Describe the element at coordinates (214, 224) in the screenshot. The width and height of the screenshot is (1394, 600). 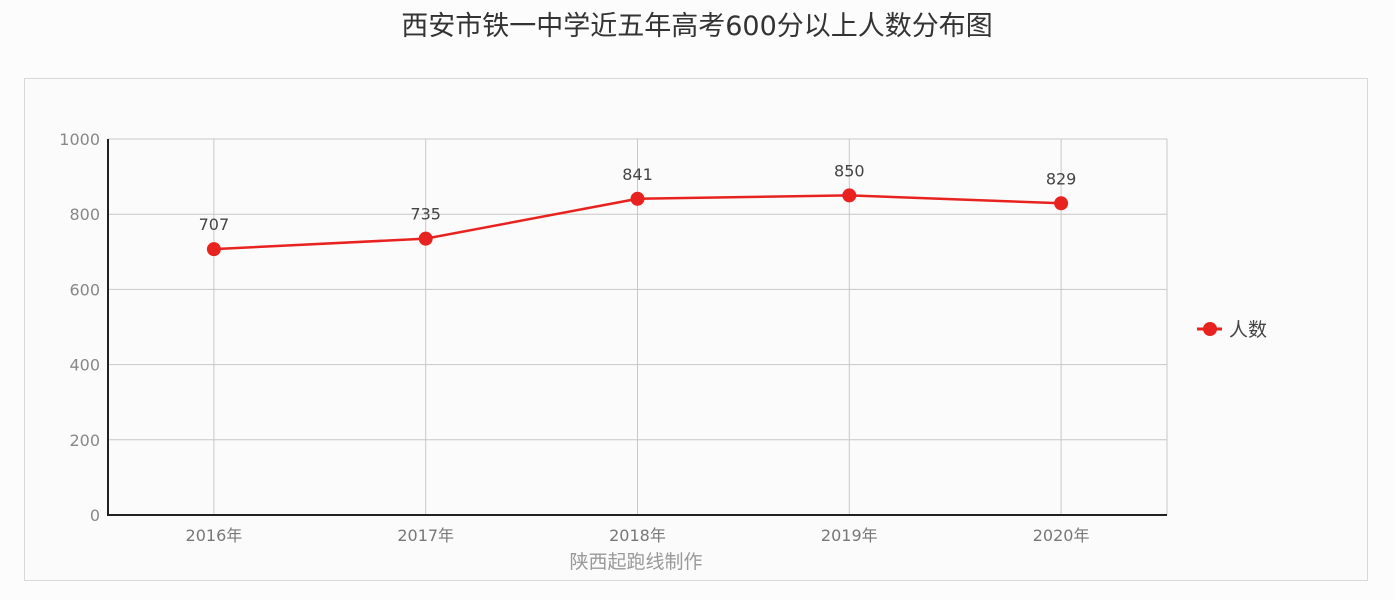
I see `data-label: 707` at that location.